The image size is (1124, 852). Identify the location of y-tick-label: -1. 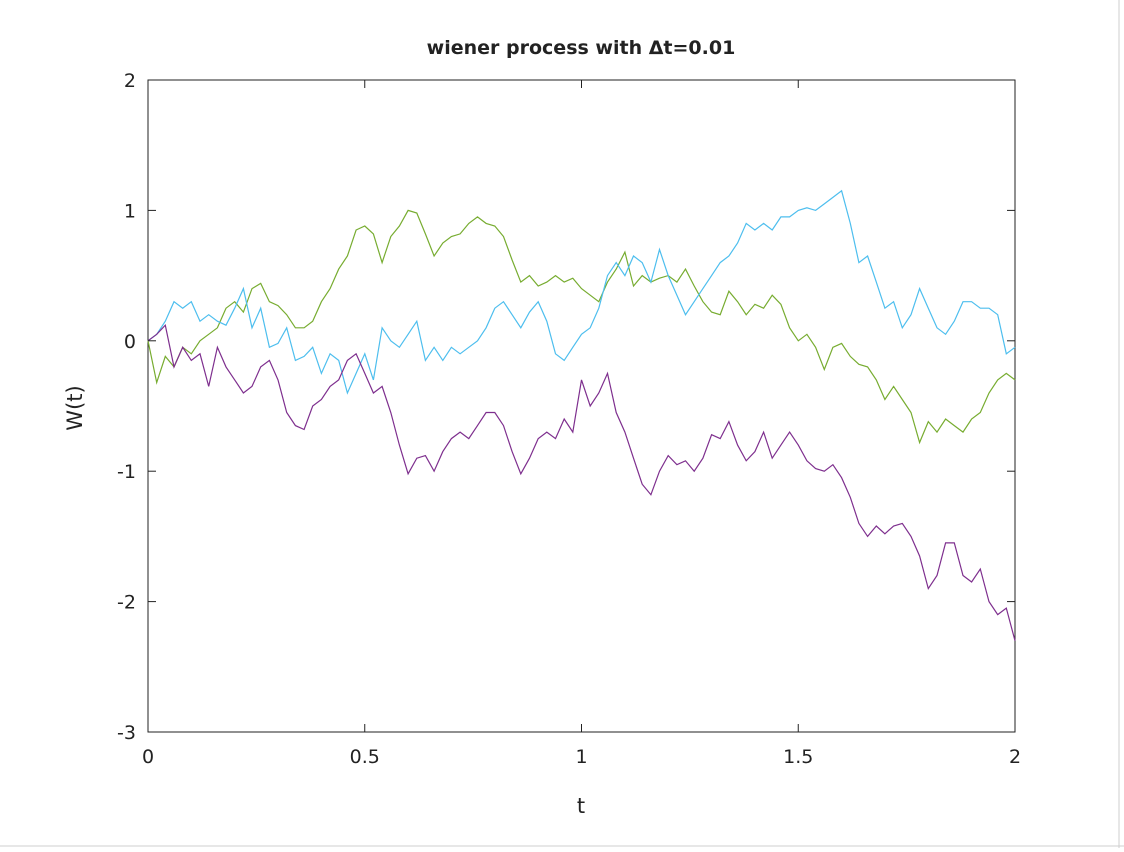
(126, 472).